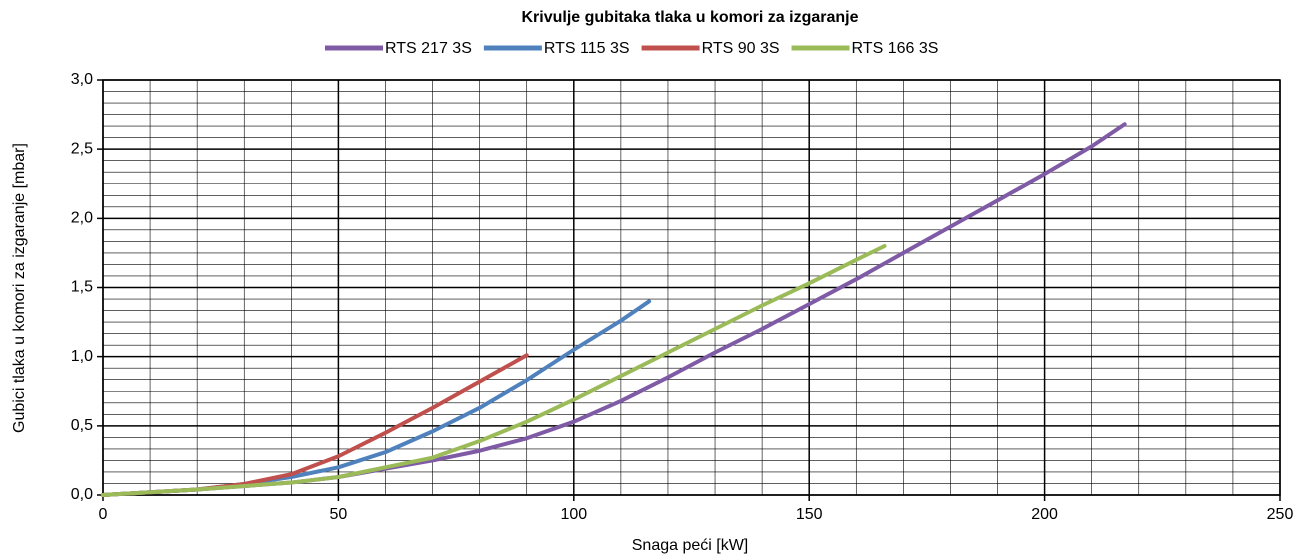 The height and width of the screenshot is (558, 1300). Describe the element at coordinates (1280, 514) in the screenshot. I see `x-tick-label: 250` at that location.